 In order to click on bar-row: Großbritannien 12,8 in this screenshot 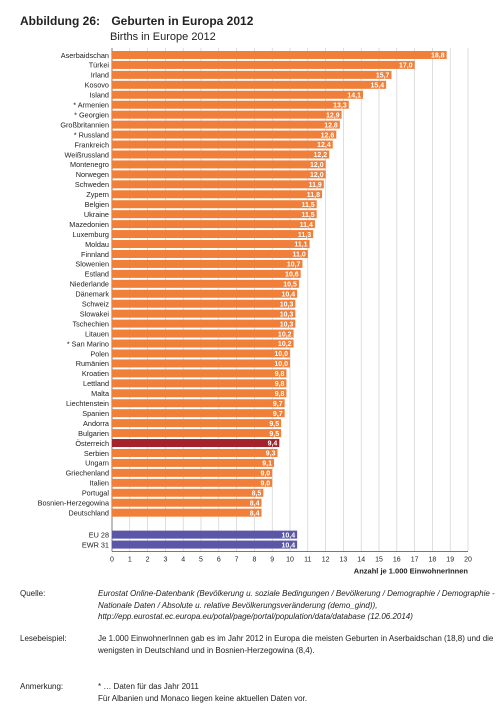, I will do `click(200, 124)`.